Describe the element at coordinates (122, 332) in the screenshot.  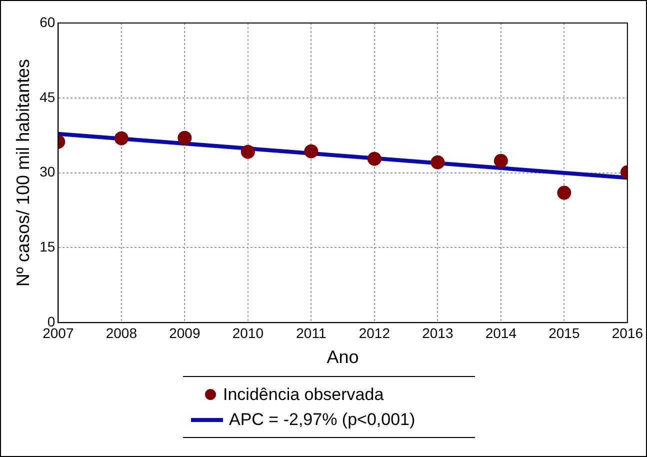
I see `x-tick-label: 2008` at that location.